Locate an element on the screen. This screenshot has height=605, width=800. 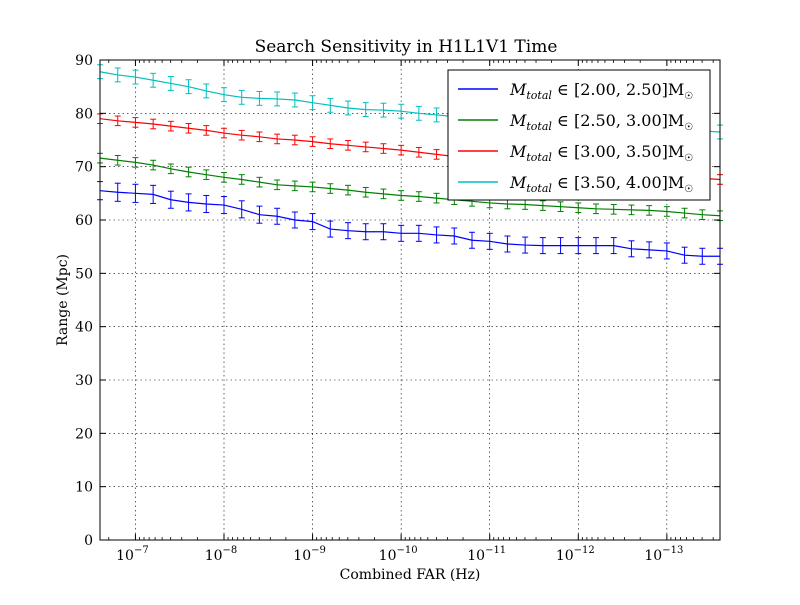
y-tick-label: 90 is located at coordinates (84, 61).